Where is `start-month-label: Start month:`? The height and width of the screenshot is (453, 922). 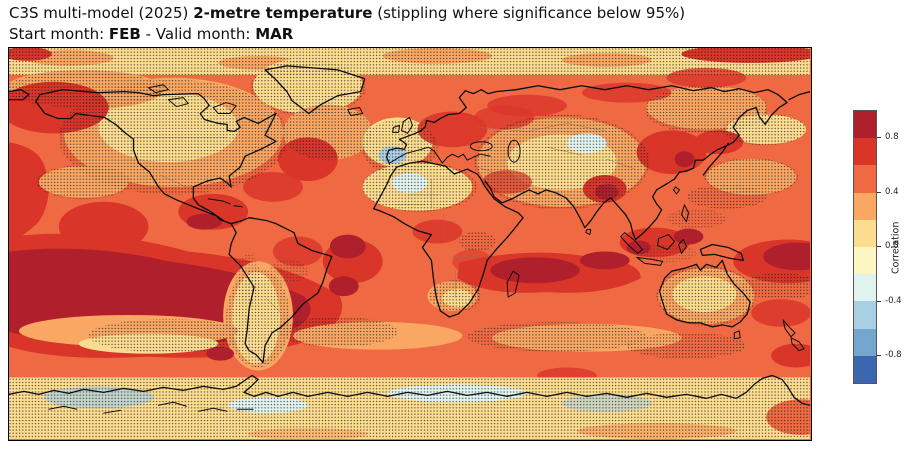 start-month-label: Start month: is located at coordinates (59, 34).